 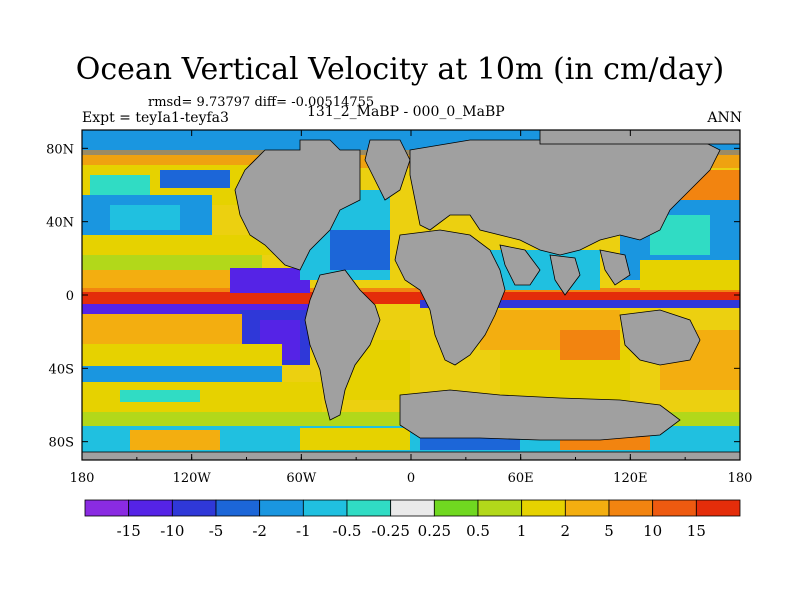 I want to click on colorbar-label: 10, so click(x=652, y=531).